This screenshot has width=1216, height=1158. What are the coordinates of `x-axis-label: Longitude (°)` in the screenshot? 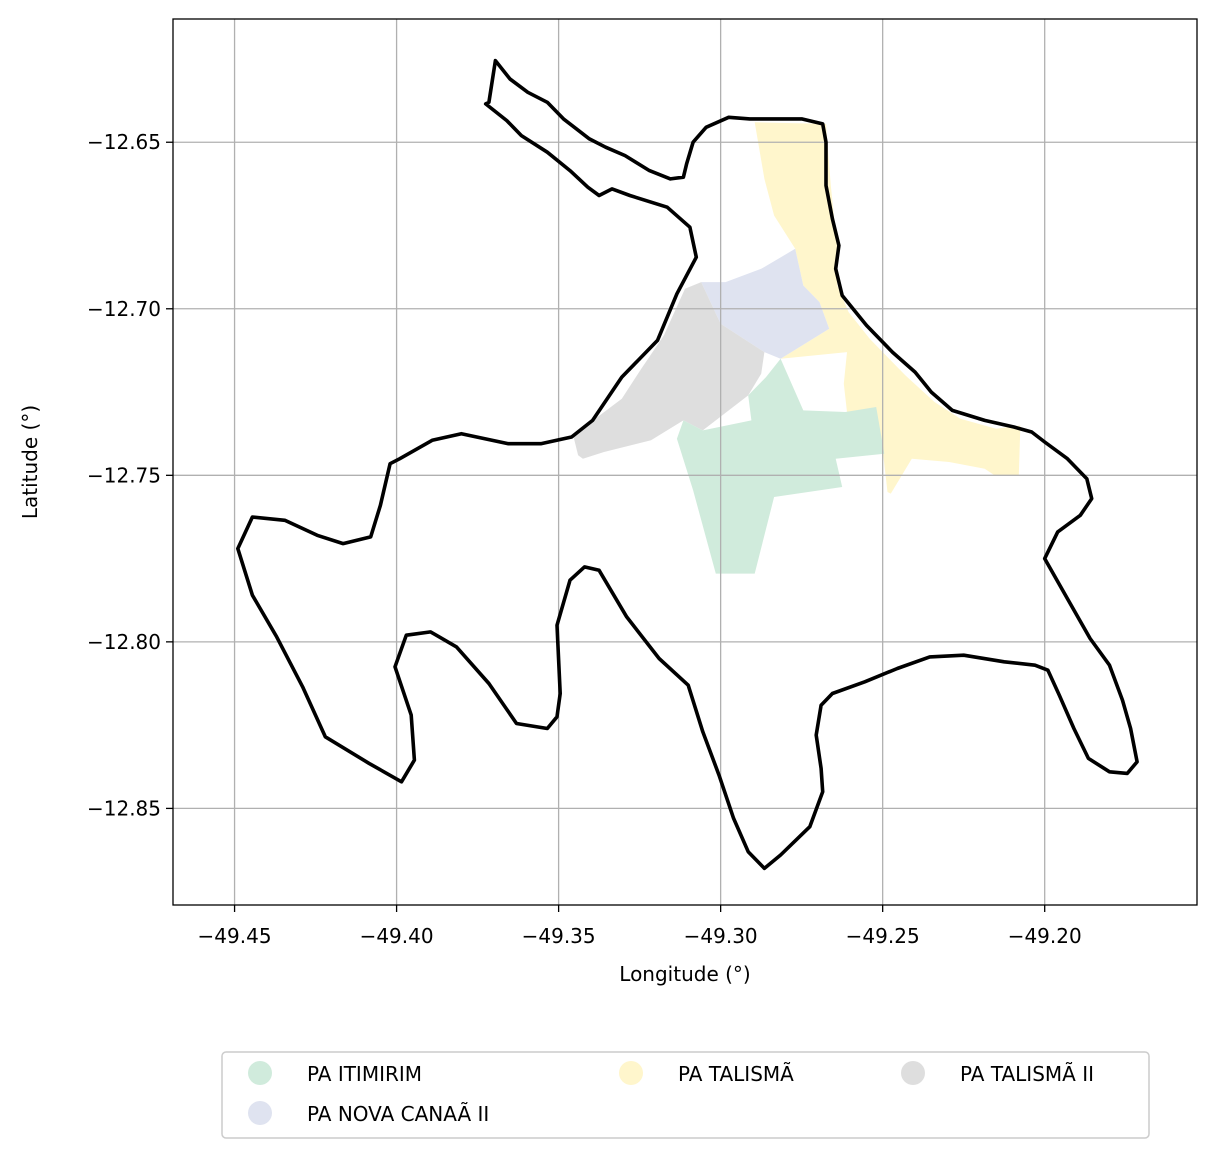 It's located at (684, 974).